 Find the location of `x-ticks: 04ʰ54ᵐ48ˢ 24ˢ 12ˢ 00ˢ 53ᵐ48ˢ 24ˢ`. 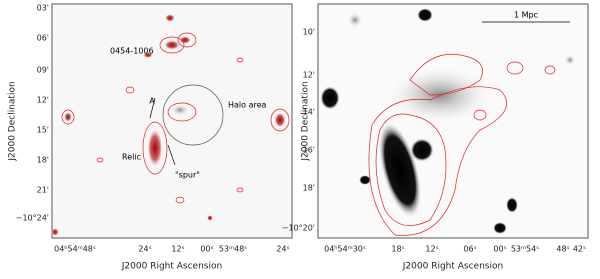

x-ticks: 04ʰ54ᵐ48ˢ 24ˢ 12ˢ 00ˢ 53ᵐ48ˢ 24ˢ is located at coordinates (171, 249).